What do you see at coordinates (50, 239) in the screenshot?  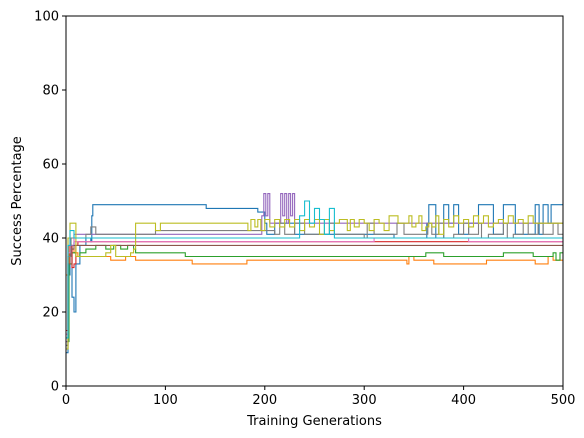 I see `y-tick-label: 40` at bounding box center [50, 239].